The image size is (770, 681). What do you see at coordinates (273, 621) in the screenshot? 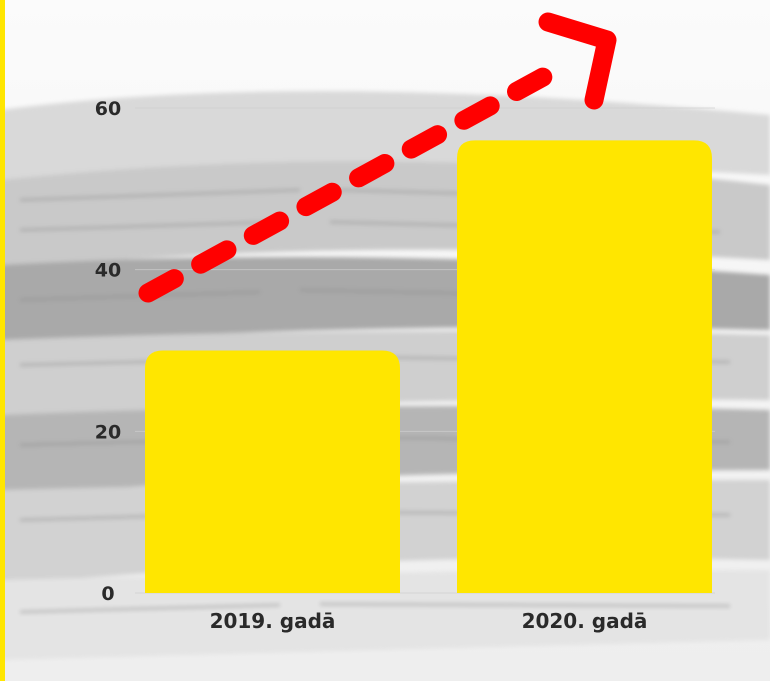
I see `x-category-label-0: 2019. gadā` at bounding box center [273, 621].